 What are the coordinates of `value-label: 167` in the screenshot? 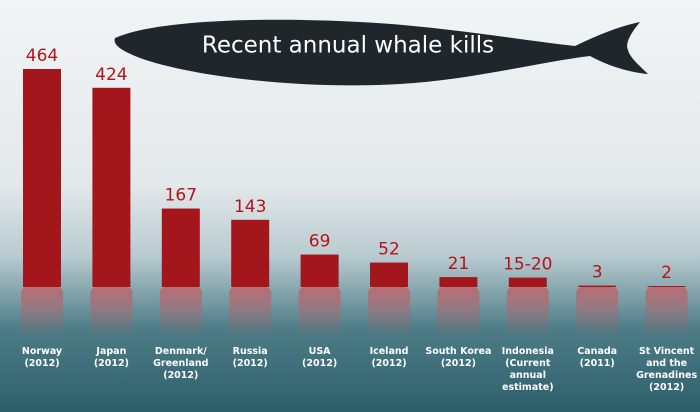 It's located at (181, 196).